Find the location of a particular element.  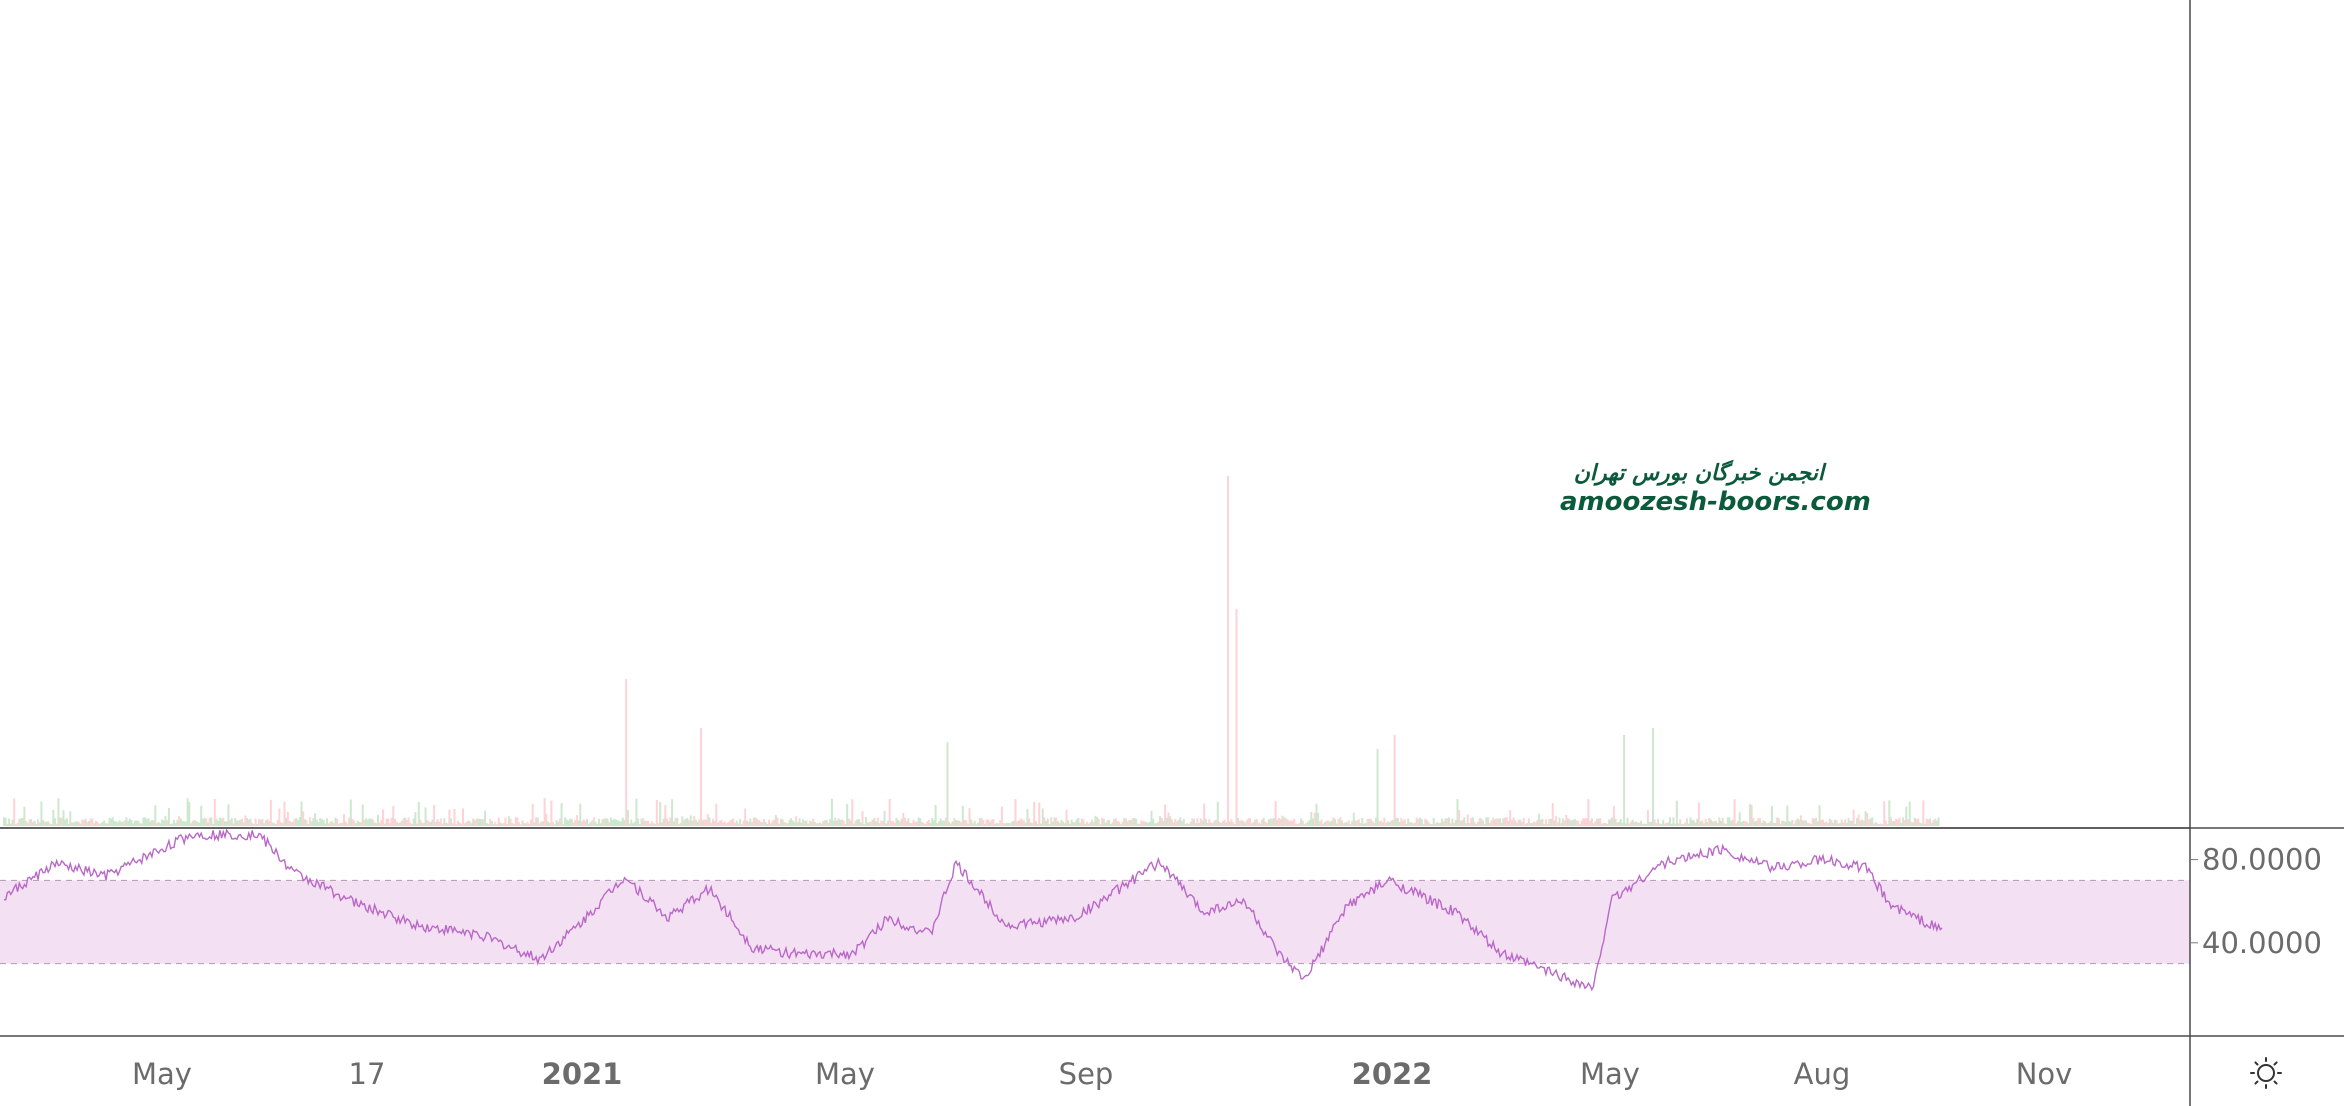

rsi-axis: 80.0000 40.0000 is located at coordinates (2256, 901).